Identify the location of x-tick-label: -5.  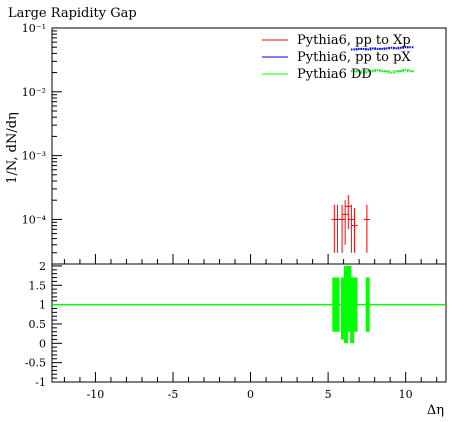
(173, 394).